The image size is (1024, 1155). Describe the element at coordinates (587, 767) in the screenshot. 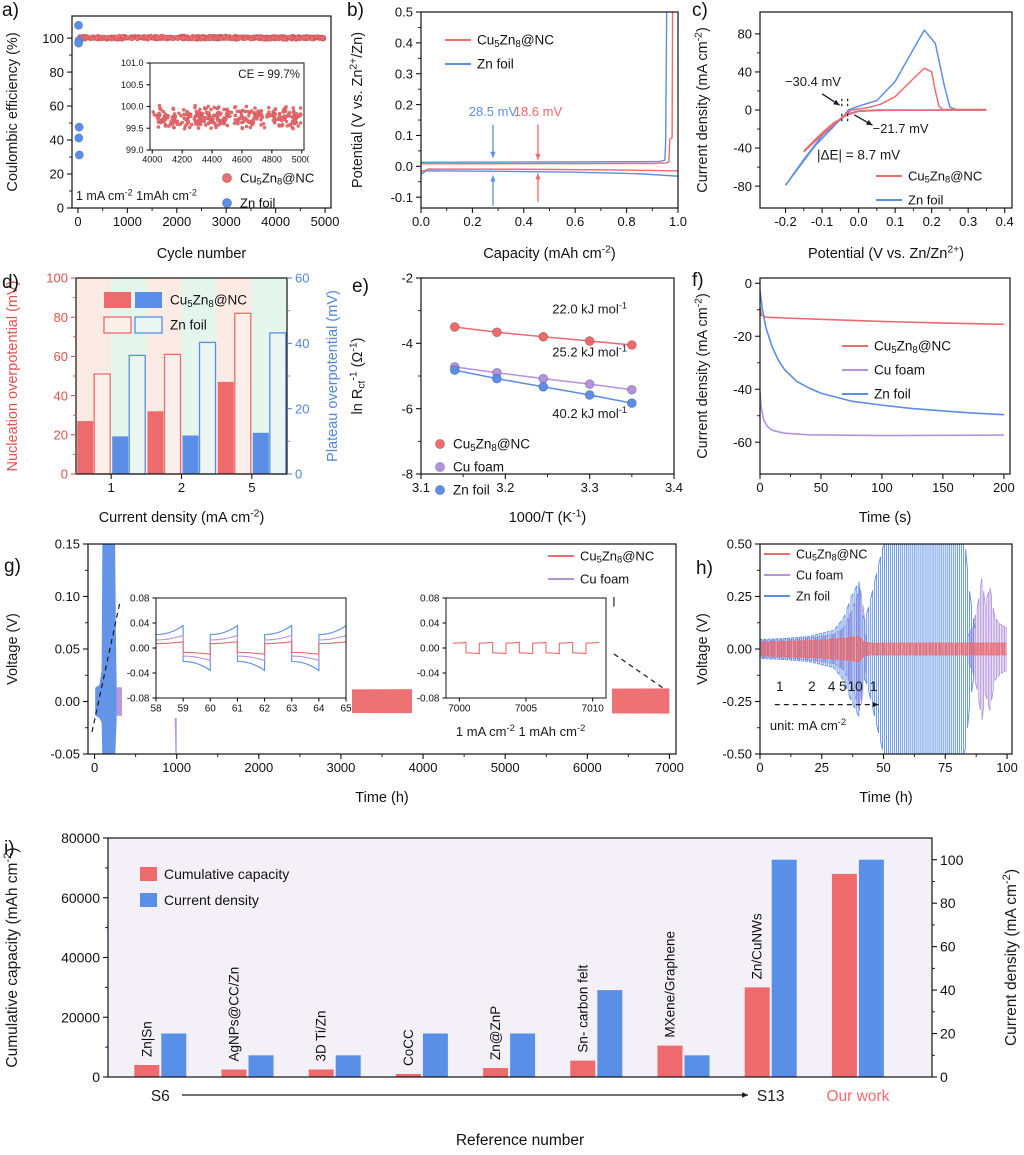

I see `x-tick-label: 6000` at that location.